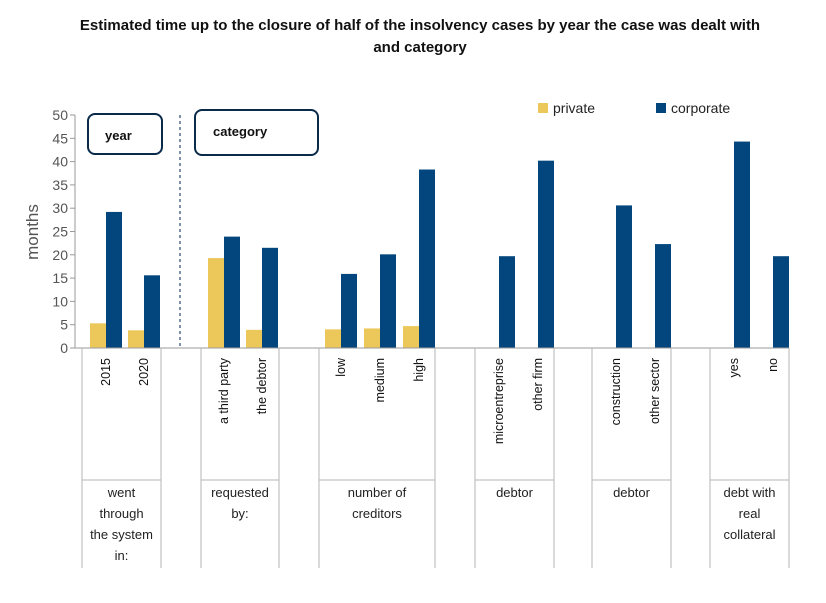 This screenshot has height=603, width=826. Describe the element at coordinates (773, 365) in the screenshot. I see `x-tick-label: no` at that location.